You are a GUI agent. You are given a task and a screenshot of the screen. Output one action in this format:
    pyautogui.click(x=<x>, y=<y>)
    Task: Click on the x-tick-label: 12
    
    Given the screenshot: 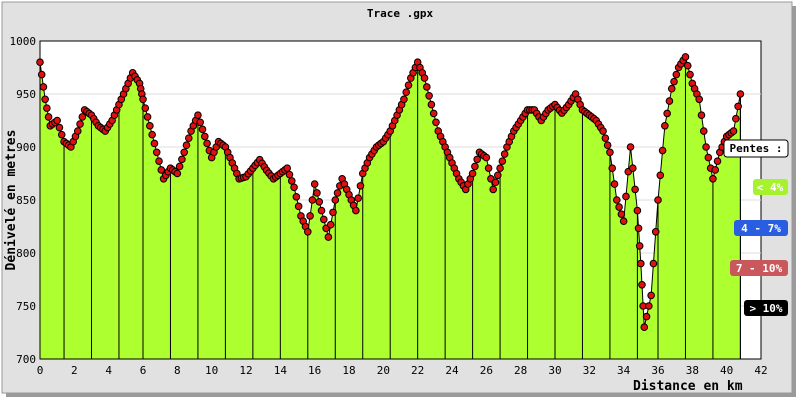 What is the action you would take?
    pyautogui.click(x=245, y=370)
    